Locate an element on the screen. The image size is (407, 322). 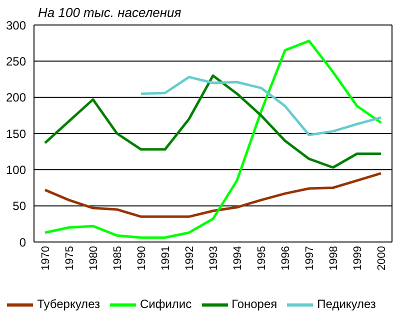
x-tick-label: 1996 is located at coordinates (286, 258).